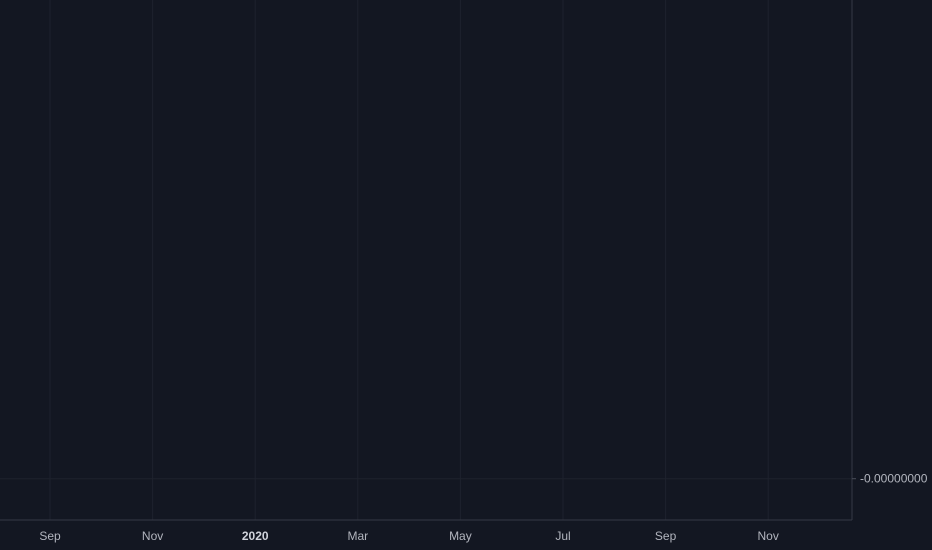 The image size is (932, 550). What do you see at coordinates (255, 536) in the screenshot?
I see `x-tick-label: 2020` at bounding box center [255, 536].